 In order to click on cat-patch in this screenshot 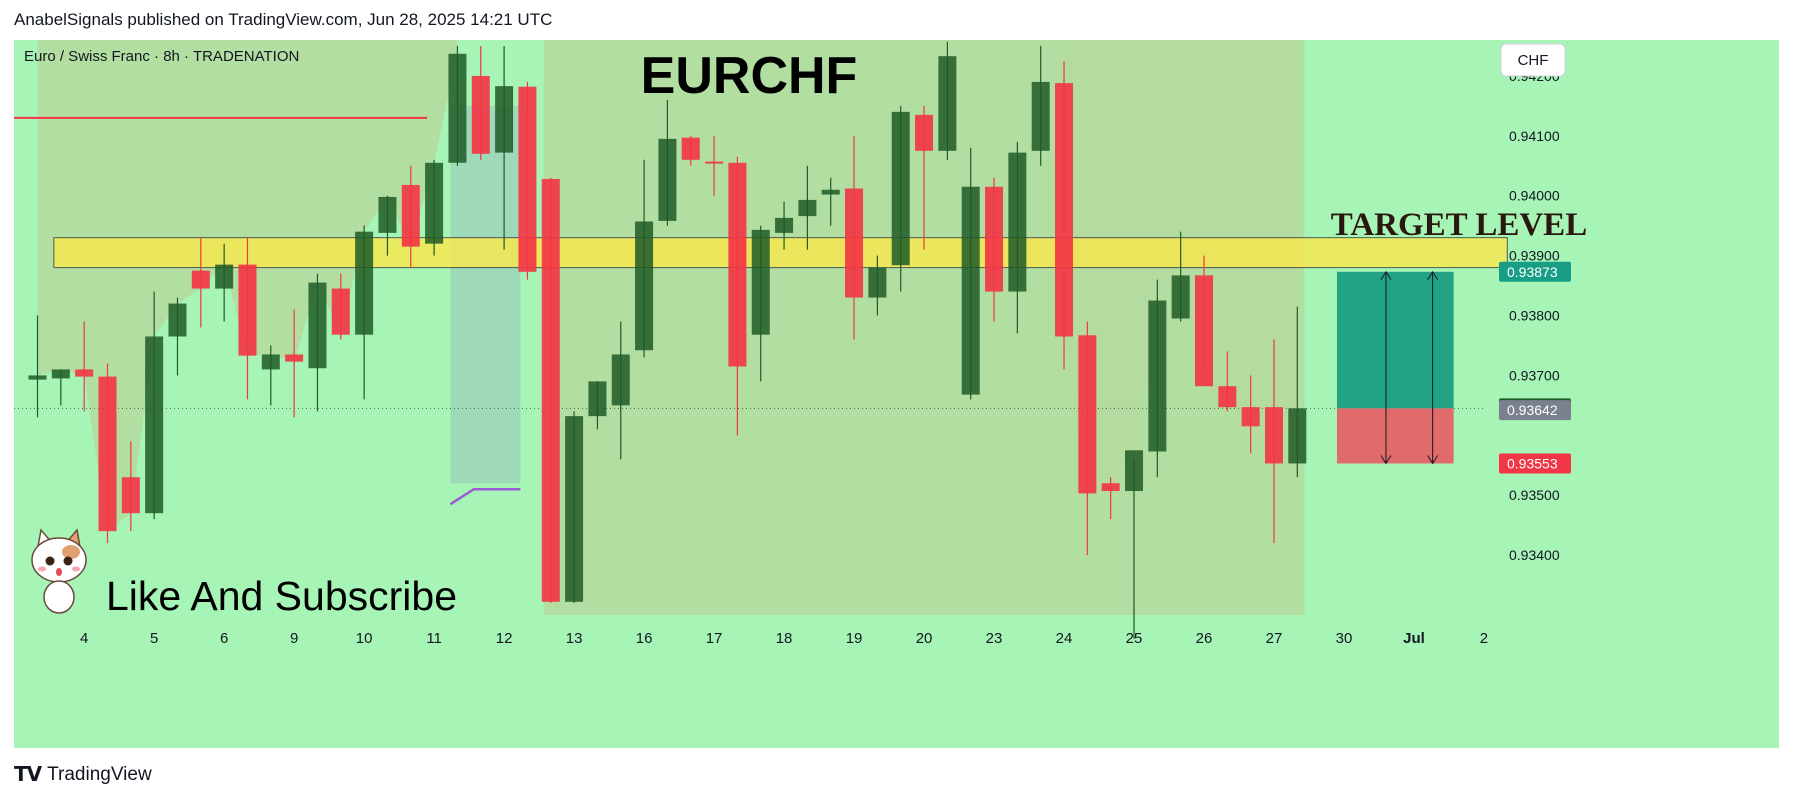, I will do `click(71, 552)`.